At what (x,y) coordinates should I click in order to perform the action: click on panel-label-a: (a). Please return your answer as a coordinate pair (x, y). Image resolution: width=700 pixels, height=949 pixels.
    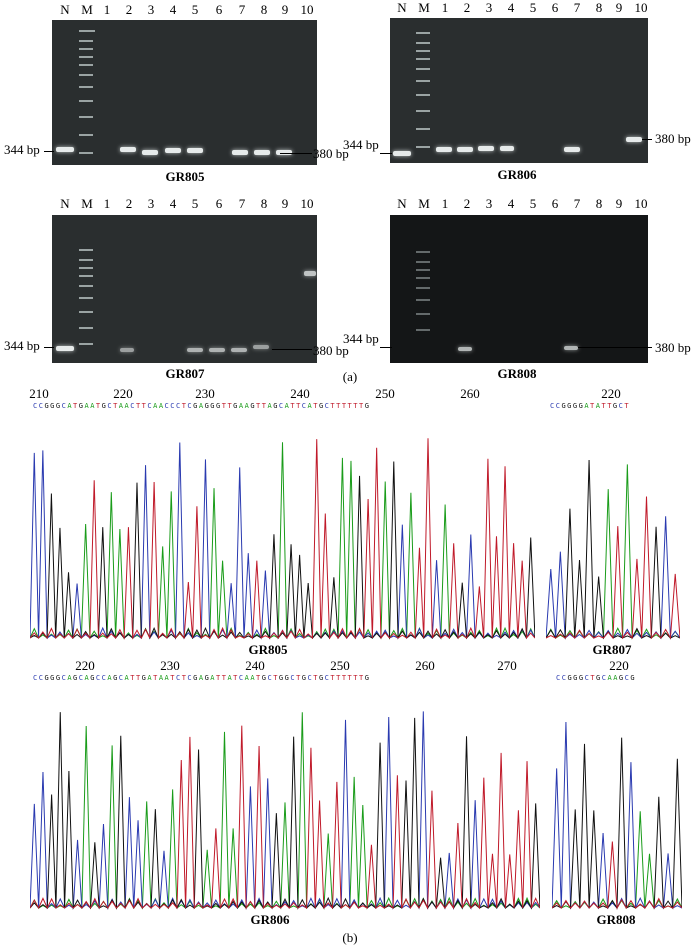
    Looking at the image, I should click on (350, 376).